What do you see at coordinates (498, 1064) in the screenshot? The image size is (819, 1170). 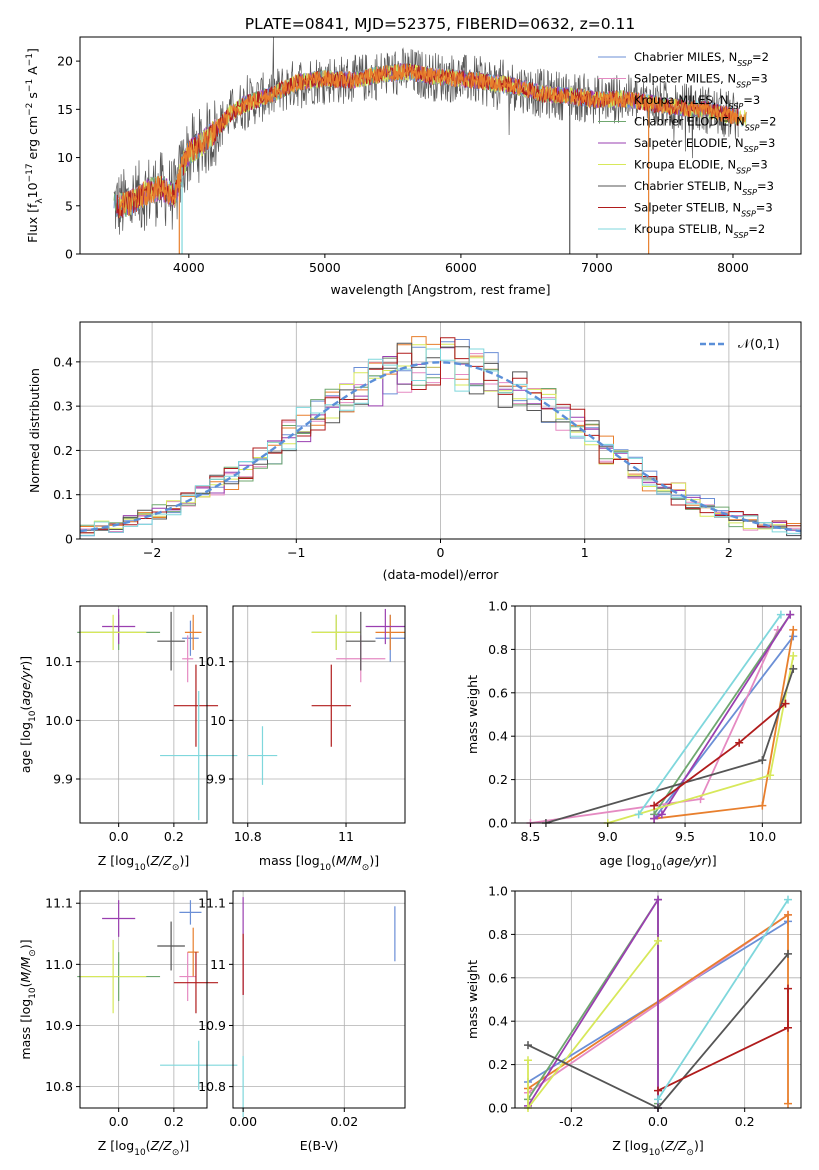 I see `y-tick-label: 0.2` at bounding box center [498, 1064].